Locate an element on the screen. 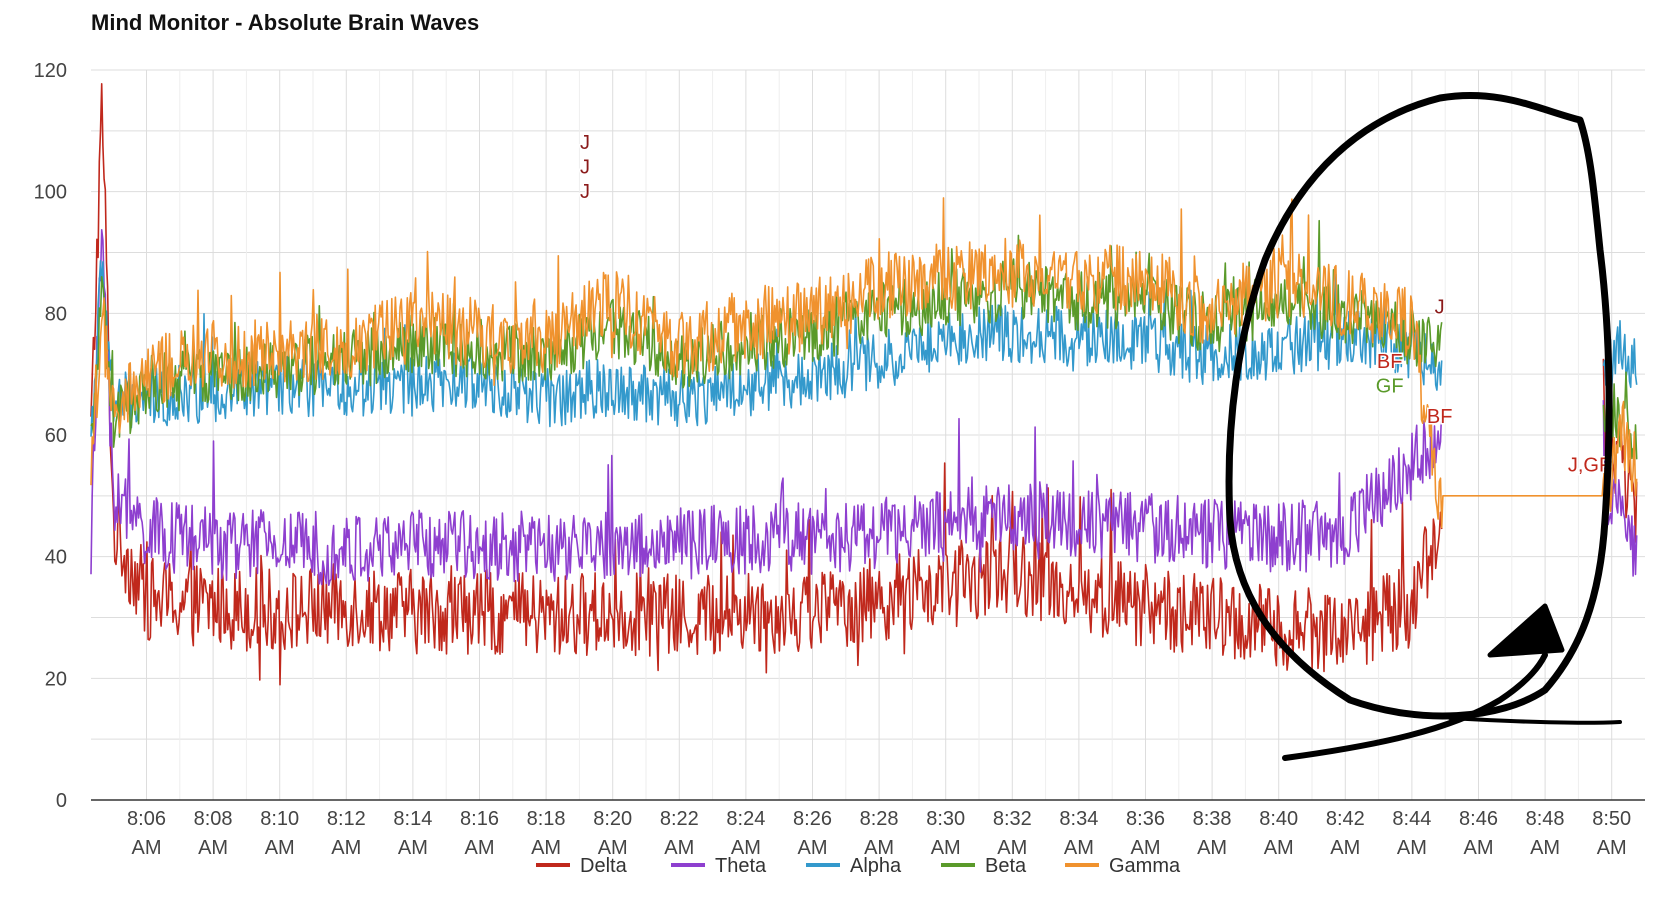 The width and height of the screenshot is (1680, 898). marker-underline is located at coordinates (1535, 720).